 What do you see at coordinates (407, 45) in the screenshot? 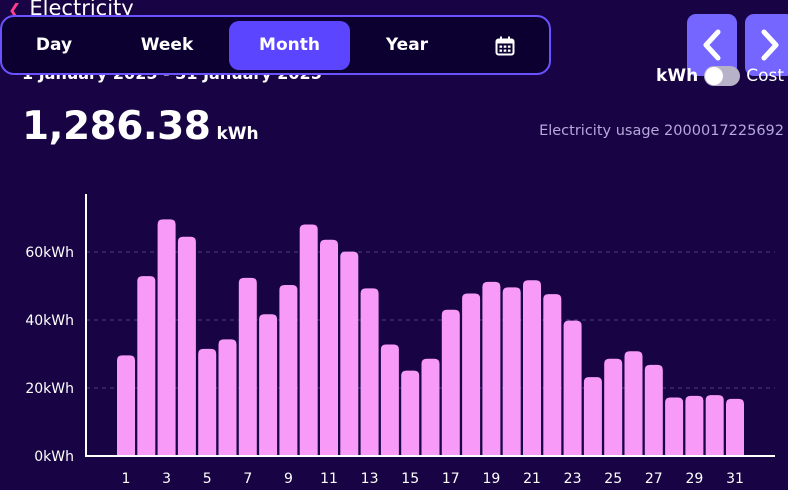
I see `tab-year: Year` at bounding box center [407, 45].